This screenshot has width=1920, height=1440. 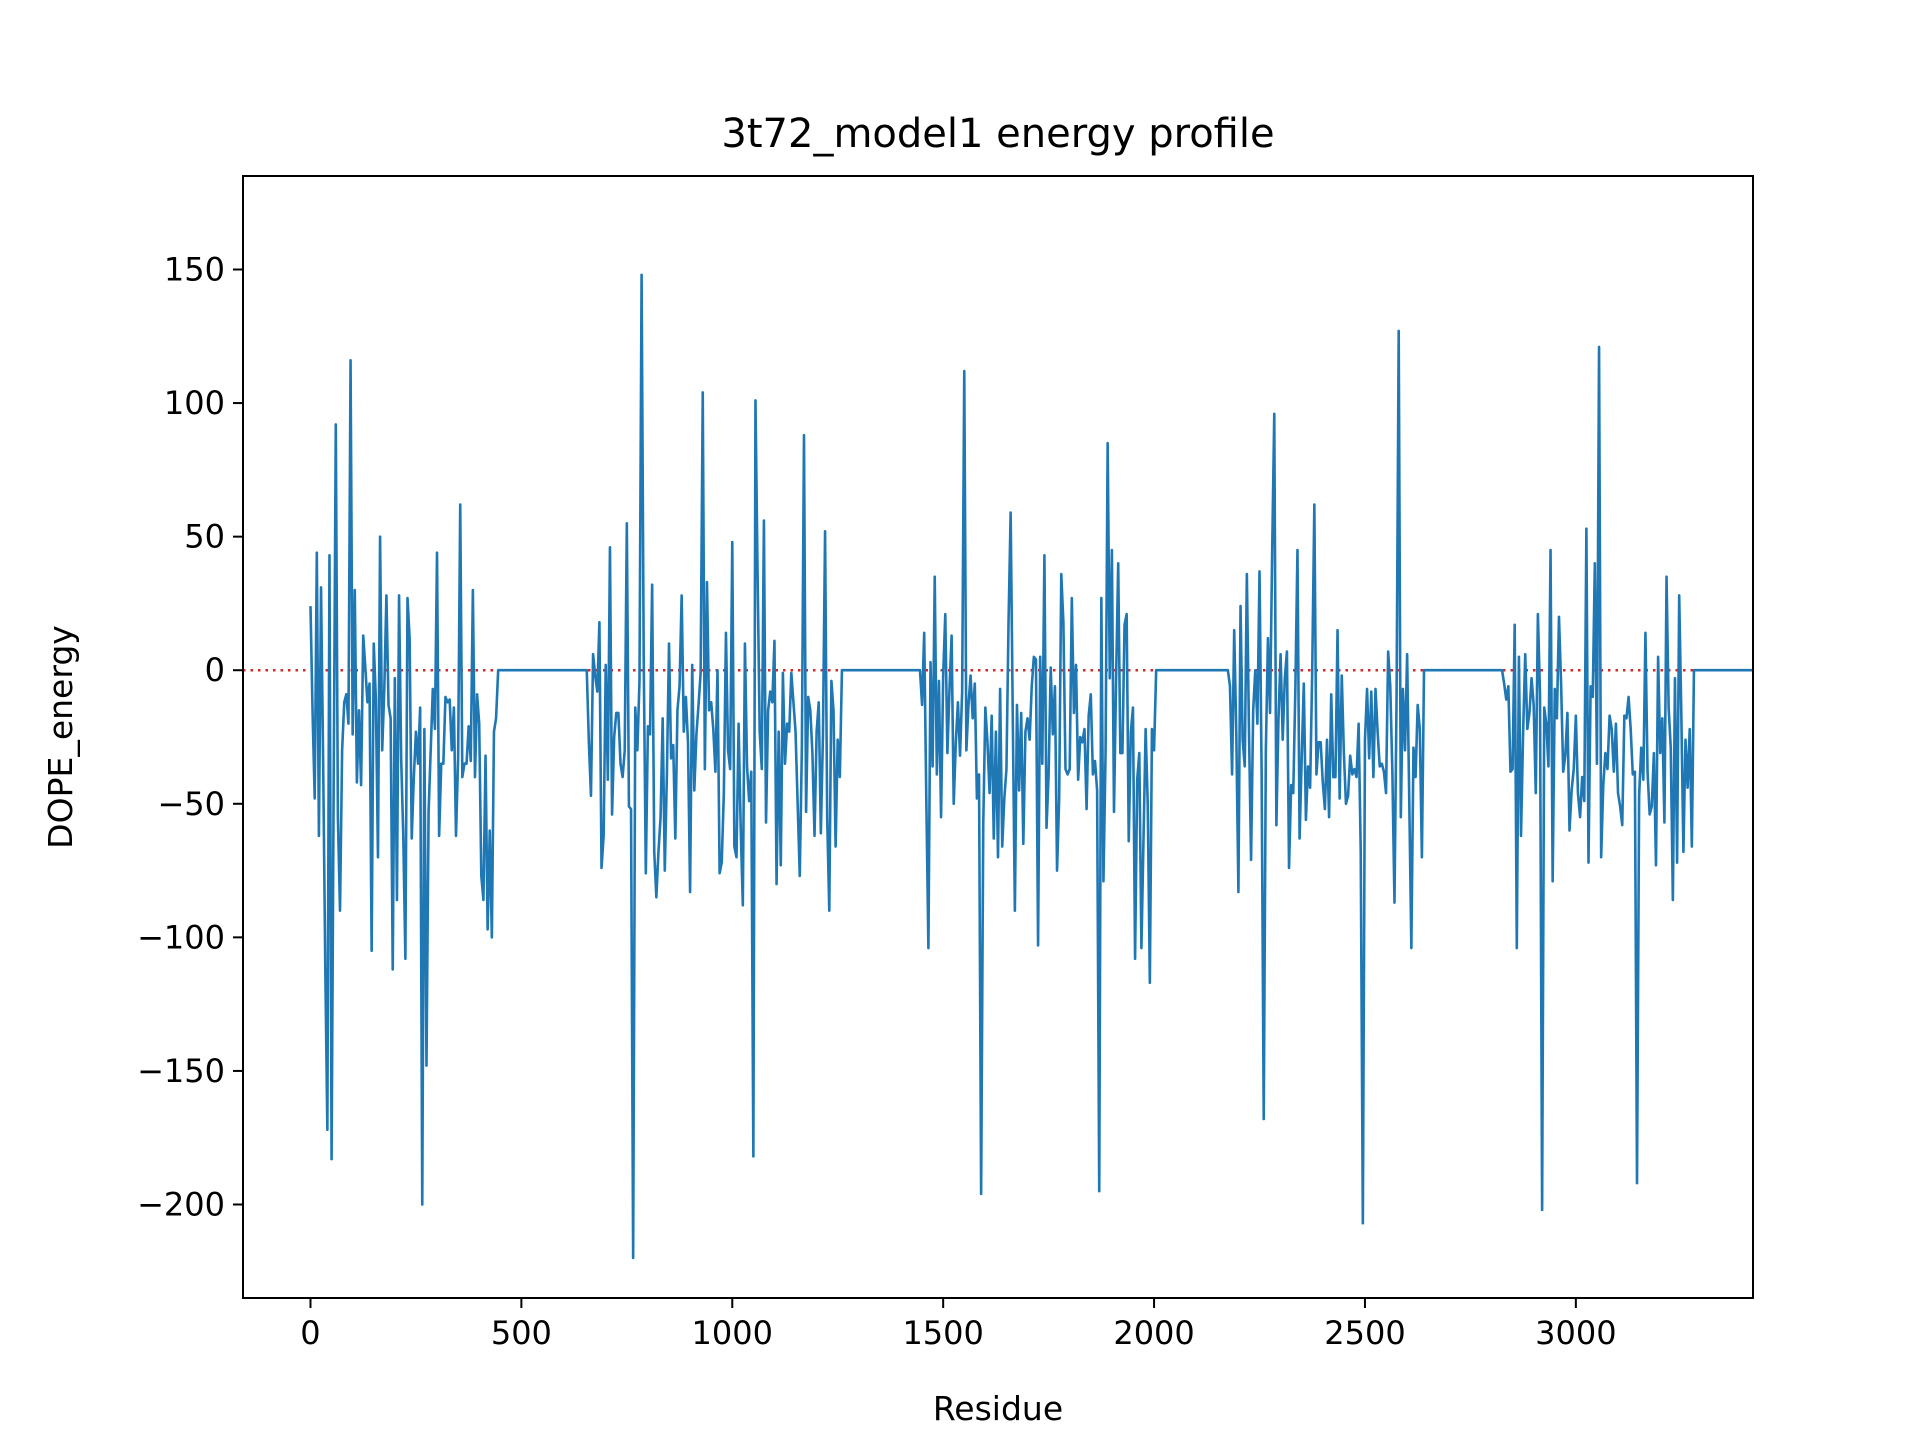 I want to click on chart-title: 3t72_model1 energy profile, so click(x=997, y=134).